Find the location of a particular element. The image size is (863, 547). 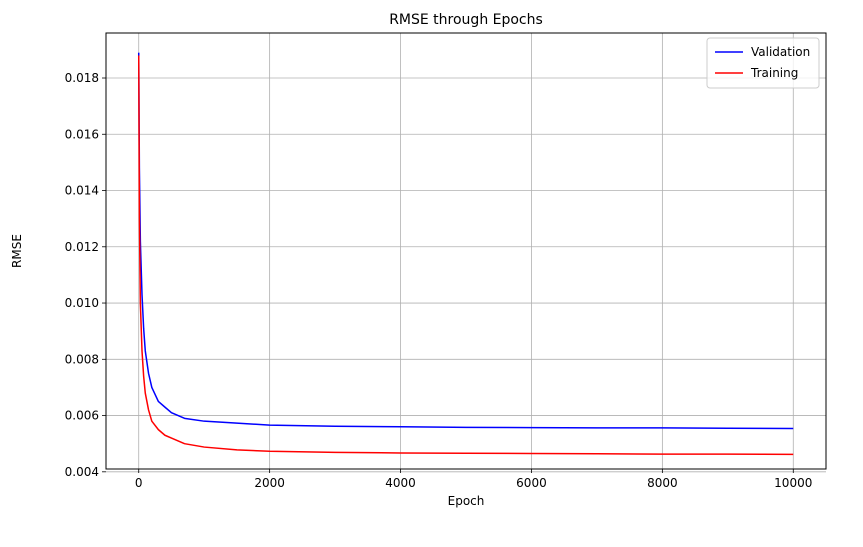

legend-label-training: Training is located at coordinates (774, 73).